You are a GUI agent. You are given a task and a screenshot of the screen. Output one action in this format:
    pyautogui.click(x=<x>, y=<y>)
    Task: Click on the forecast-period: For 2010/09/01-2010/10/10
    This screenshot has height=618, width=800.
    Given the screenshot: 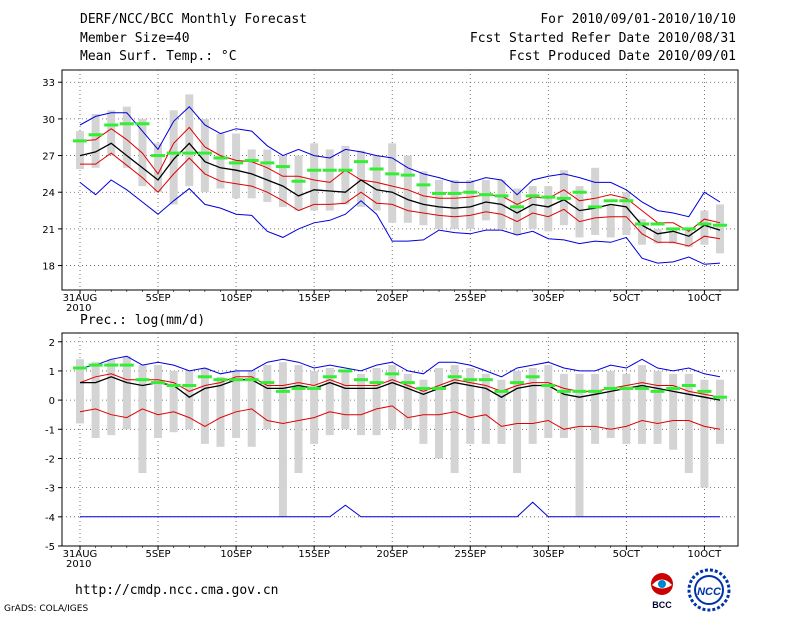 What is the action you would take?
    pyautogui.click(x=638, y=19)
    